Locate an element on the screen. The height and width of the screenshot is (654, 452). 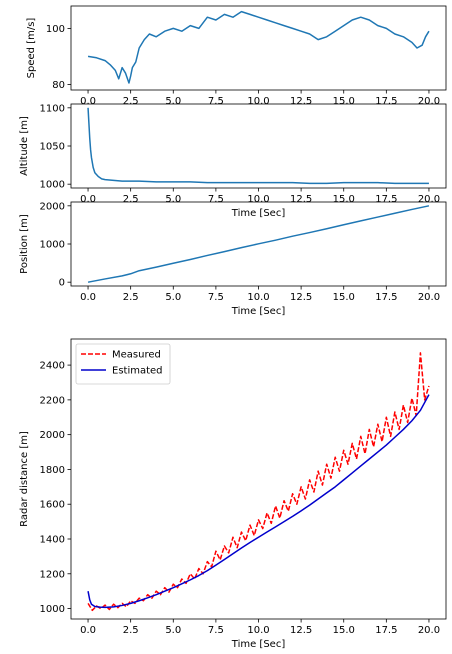
radar-ytick-label: 2400 is located at coordinates (52, 366).